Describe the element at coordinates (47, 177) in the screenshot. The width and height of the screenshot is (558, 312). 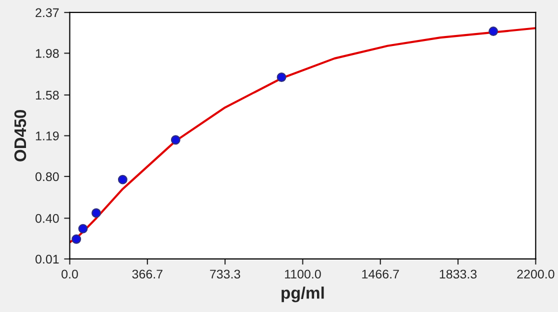
I see `y-tick-label: 0.80` at that location.